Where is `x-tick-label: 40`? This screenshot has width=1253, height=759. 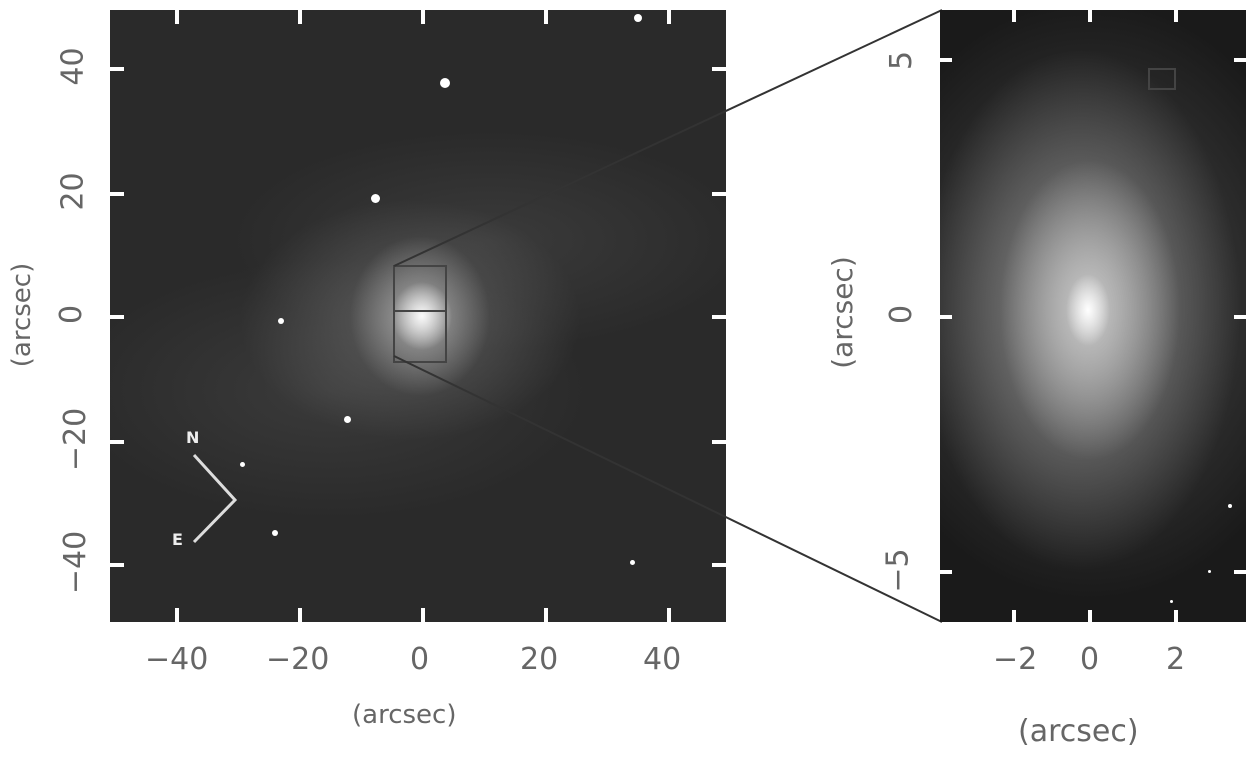 x-tick-label: 40 is located at coordinates (662, 659).